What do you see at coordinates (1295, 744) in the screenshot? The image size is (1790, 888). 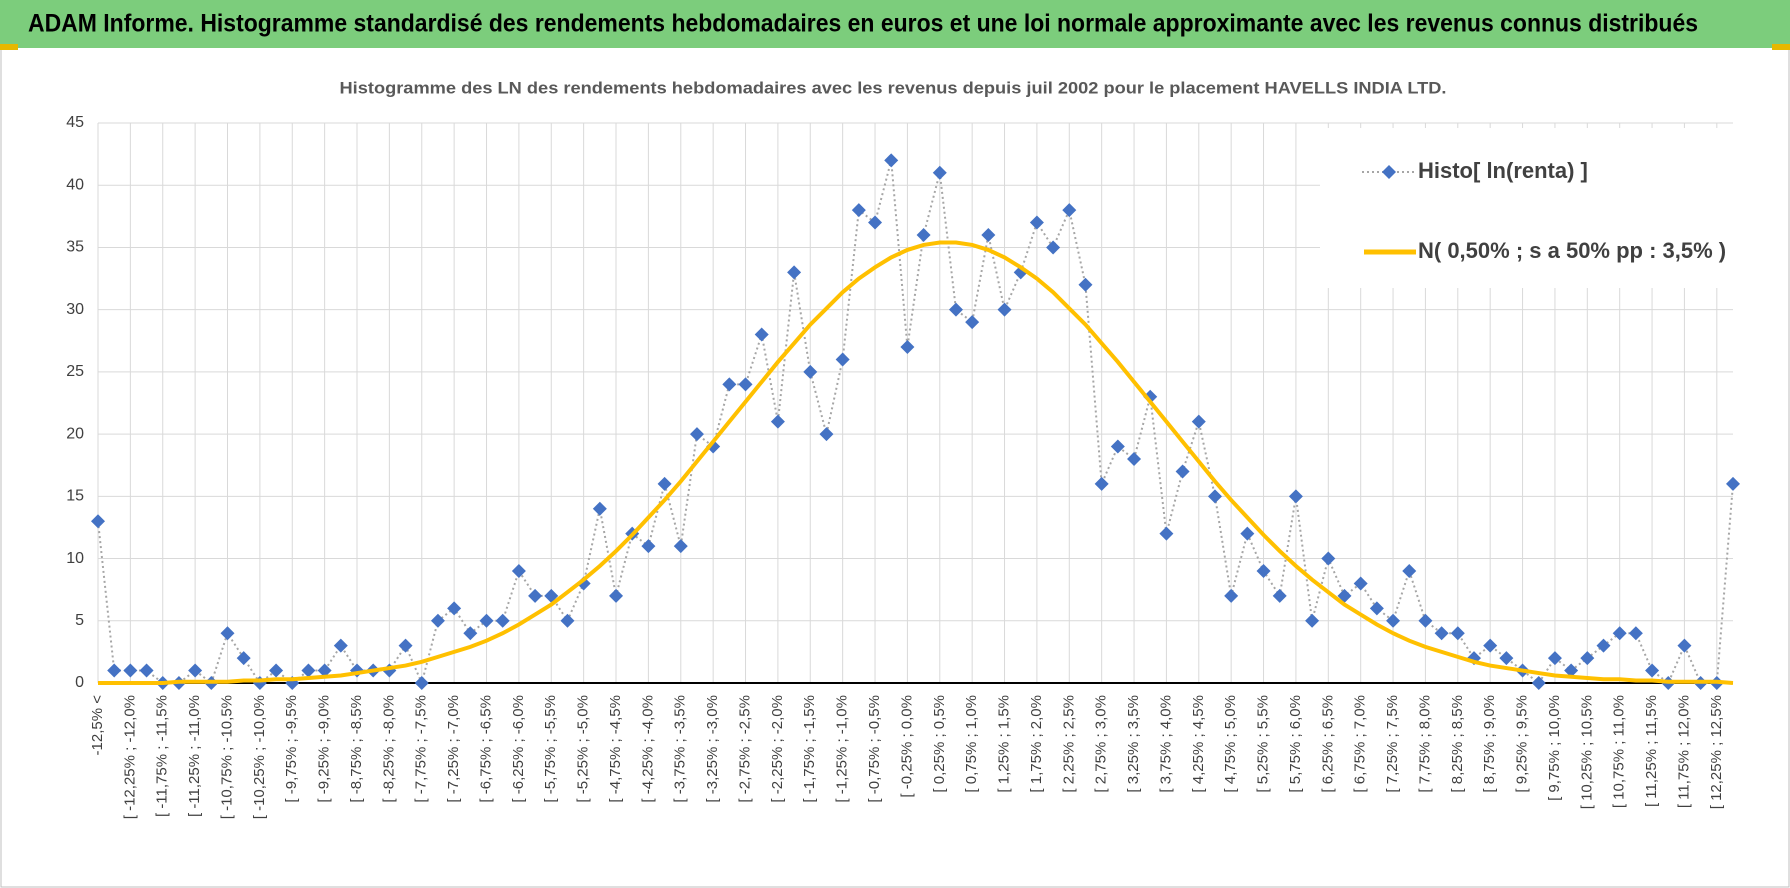 I see `x-tick-label: [ 5,75% ; 6,0%` at bounding box center [1295, 744].